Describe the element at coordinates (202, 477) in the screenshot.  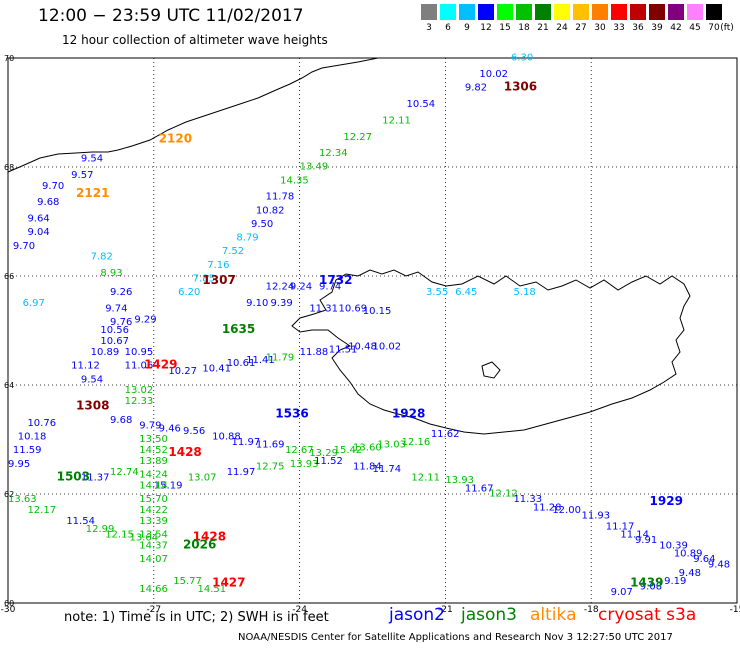
I see `wave-height-value: 13.07` at that location.